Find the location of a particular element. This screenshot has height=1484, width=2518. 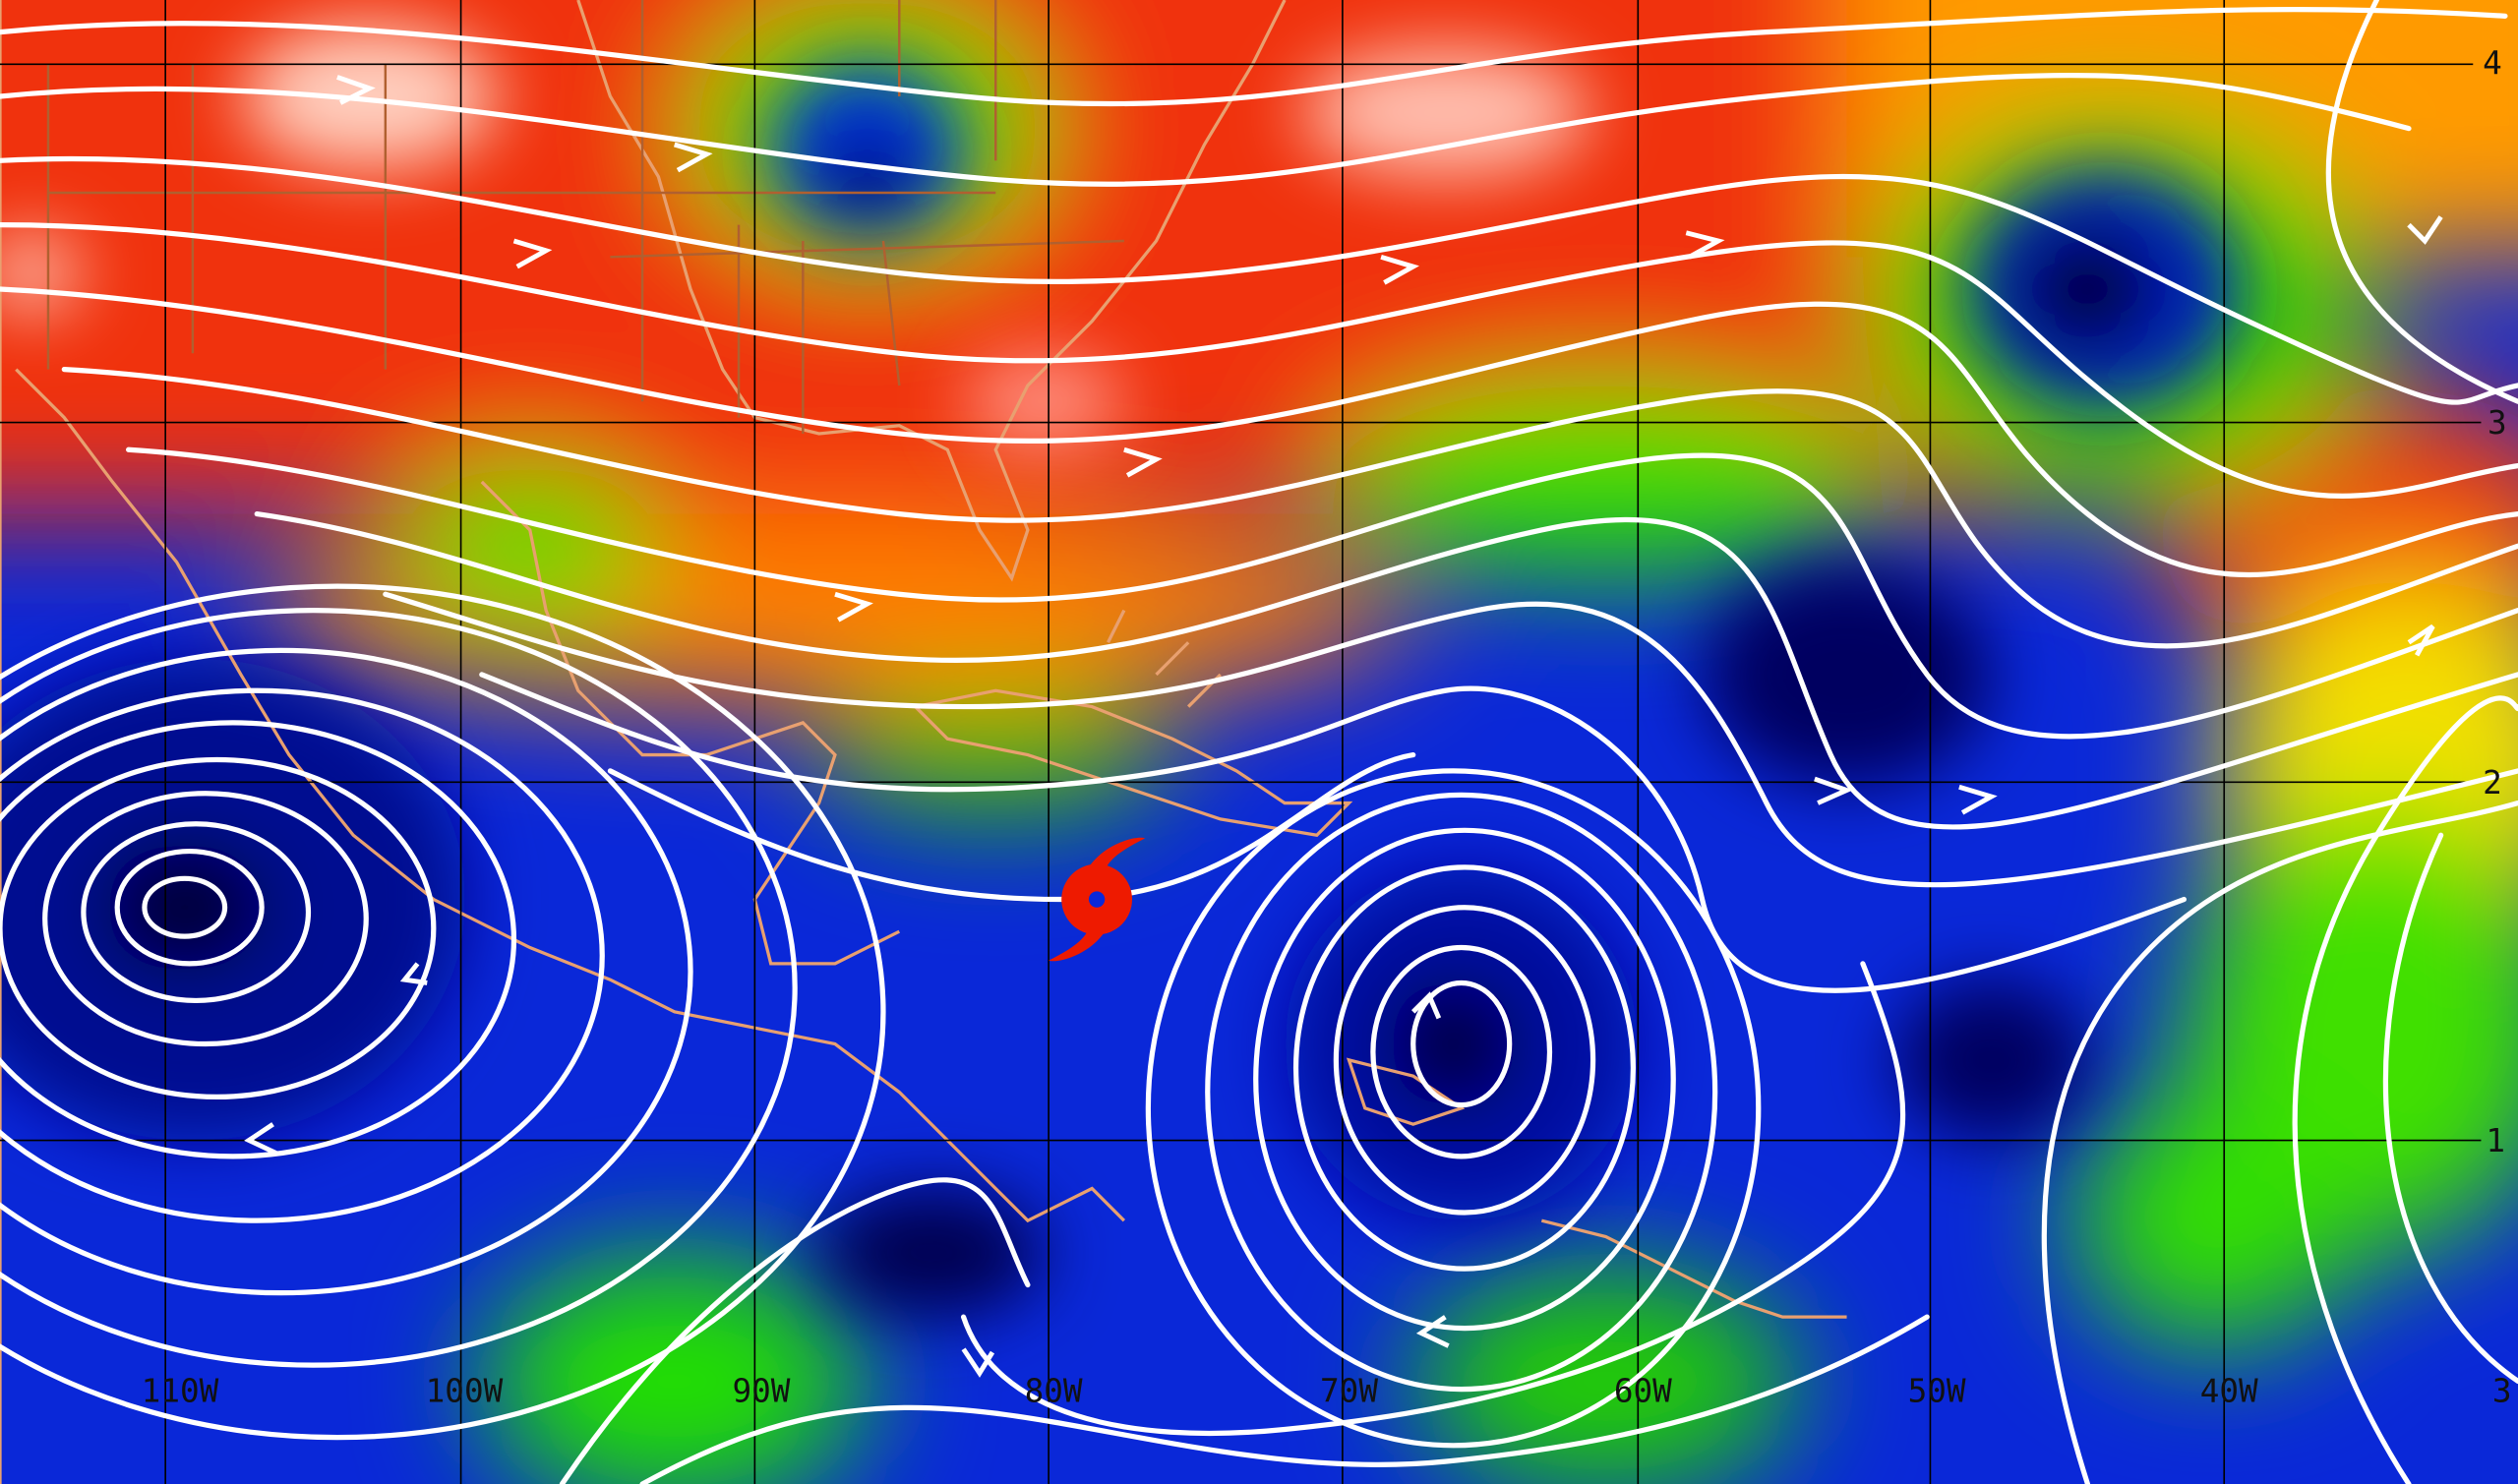

lon-label: 80W is located at coordinates (1054, 1391).